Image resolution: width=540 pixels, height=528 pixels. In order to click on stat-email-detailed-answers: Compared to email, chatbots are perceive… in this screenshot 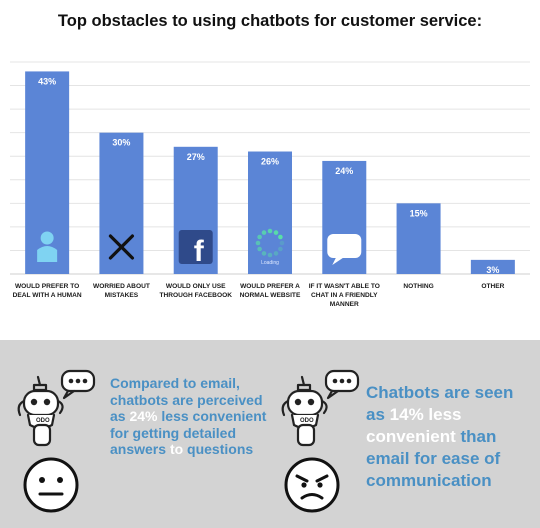, I will do `click(188, 416)`.